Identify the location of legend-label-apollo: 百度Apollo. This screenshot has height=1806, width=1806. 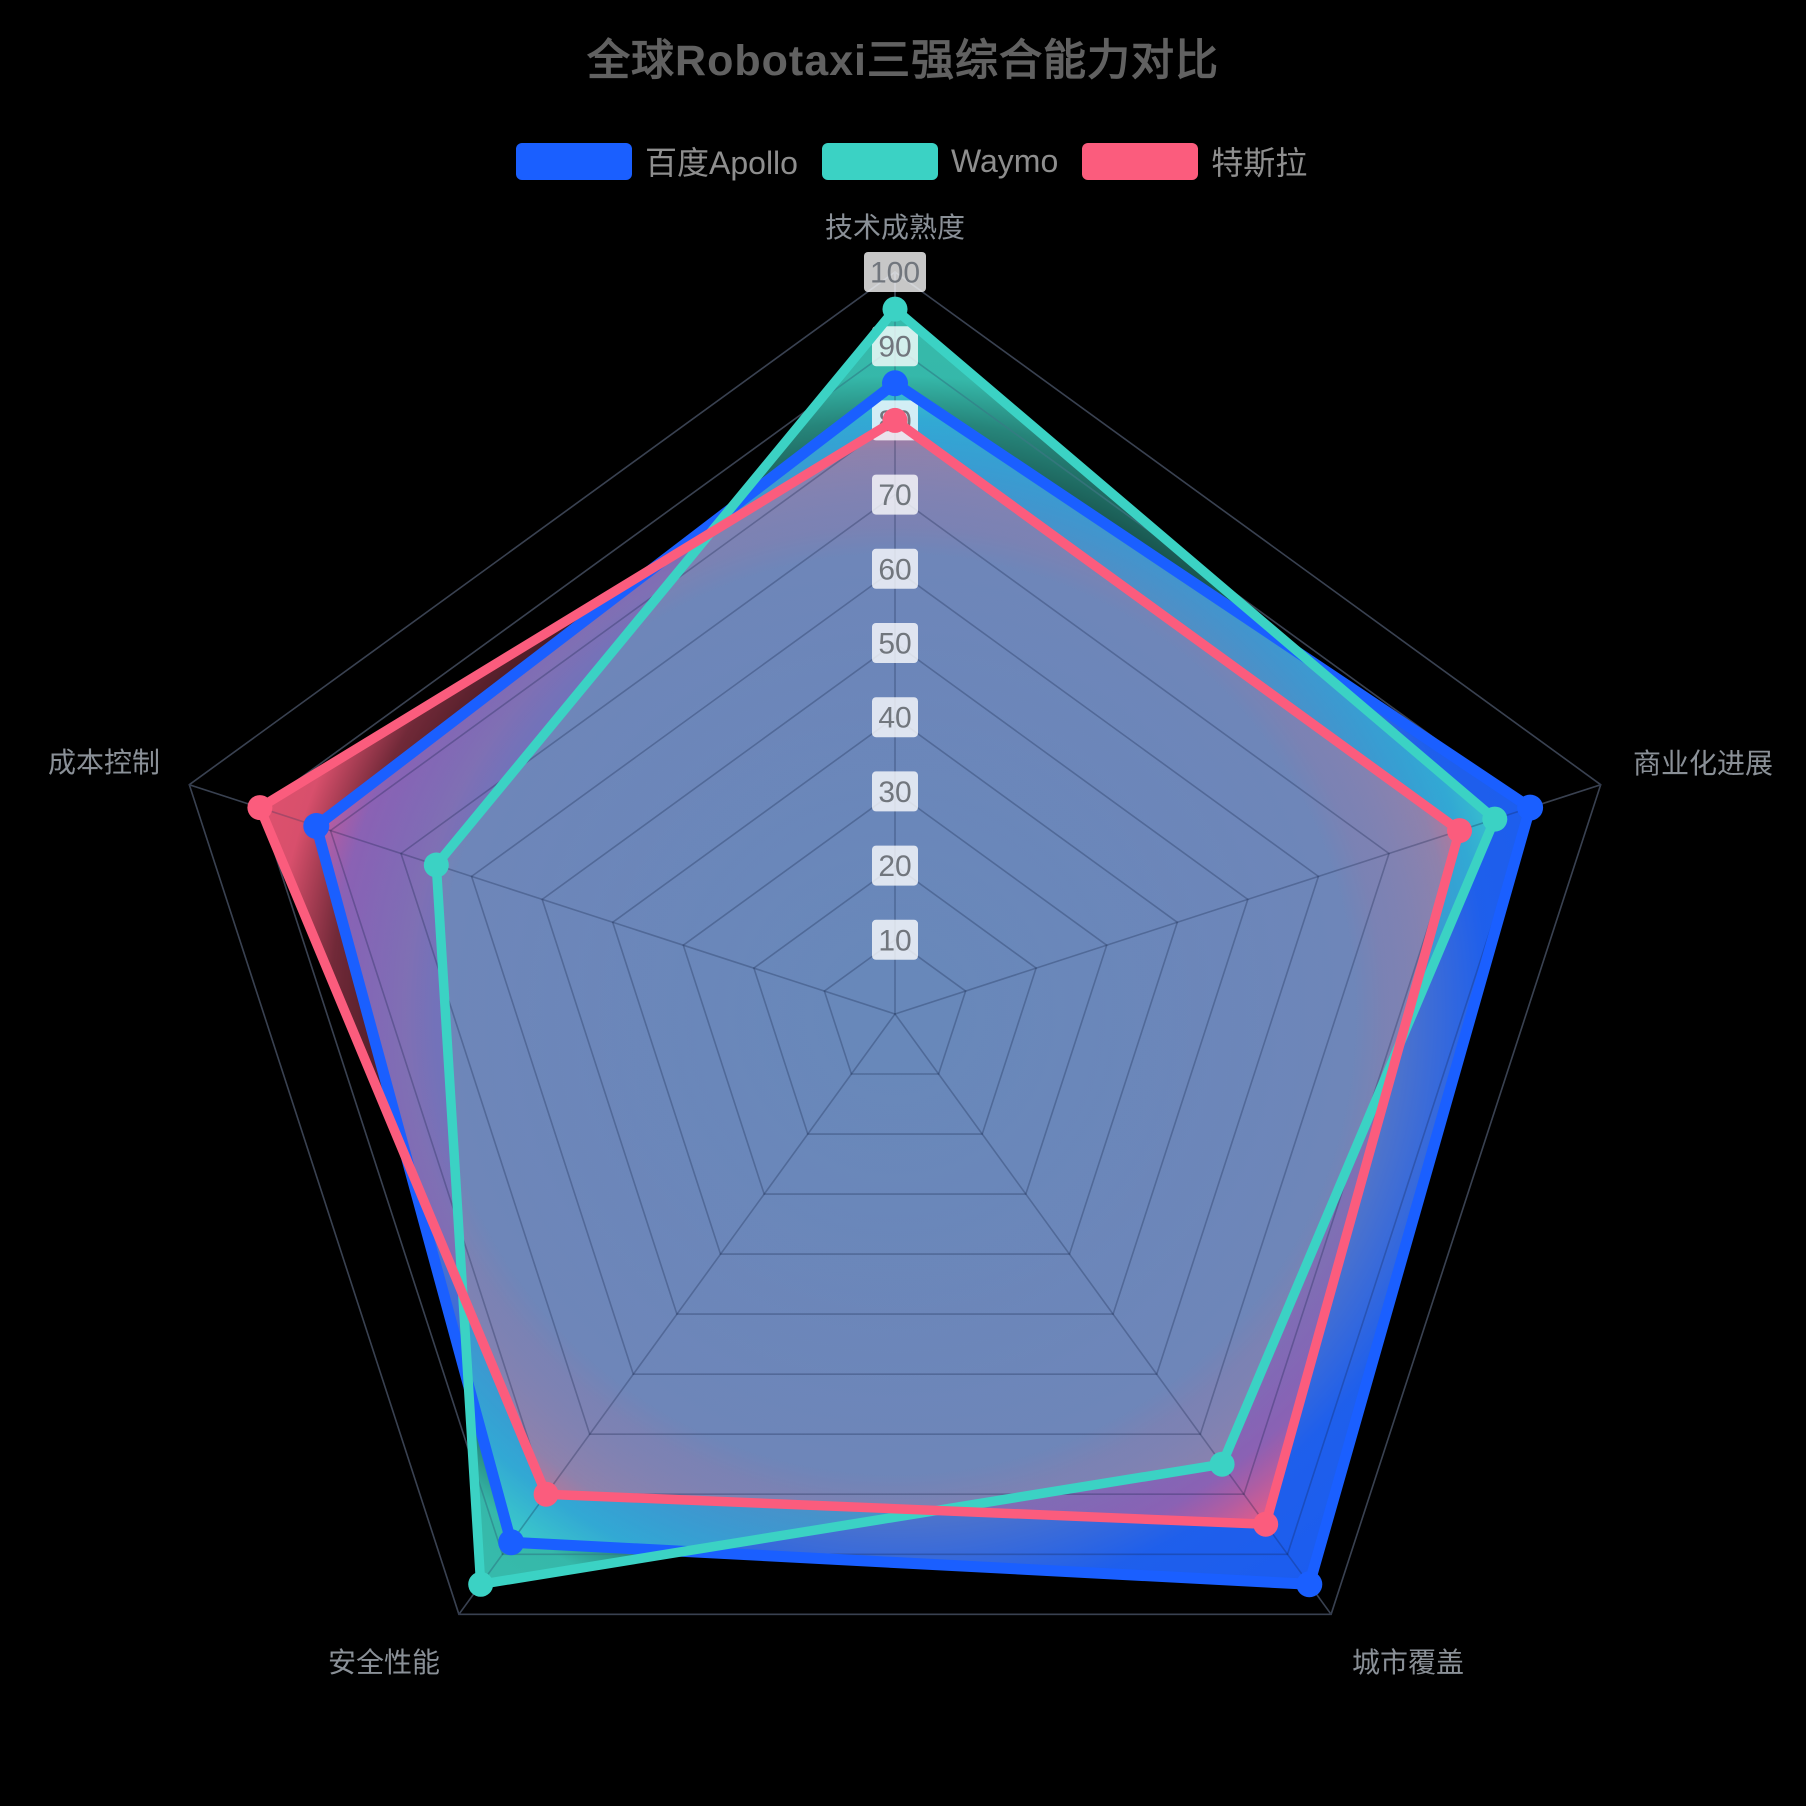
(721, 163).